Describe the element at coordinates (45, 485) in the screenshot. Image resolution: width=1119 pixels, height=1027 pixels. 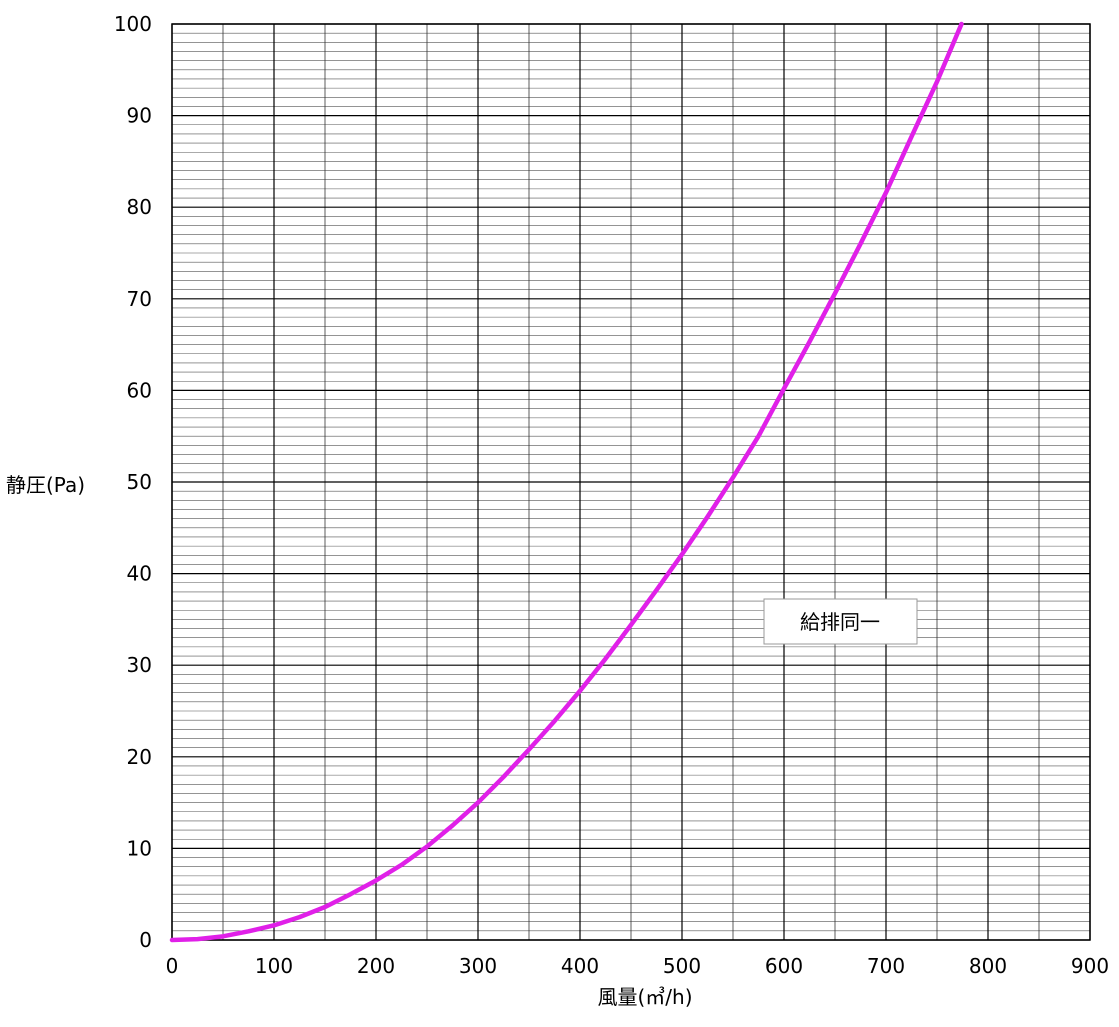
I see `y-axis-title: 静圧(Pa)` at that location.